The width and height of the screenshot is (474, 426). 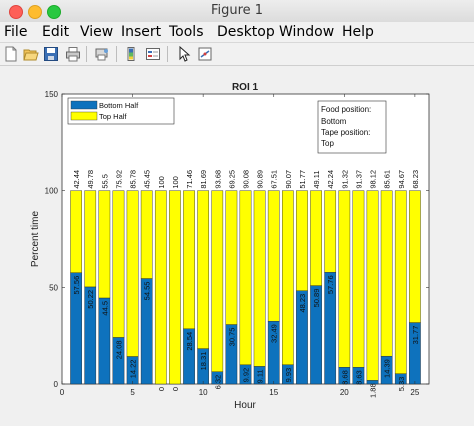 What do you see at coordinates (307, 32) in the screenshot?
I see `menu-window: Window` at bounding box center [307, 32].